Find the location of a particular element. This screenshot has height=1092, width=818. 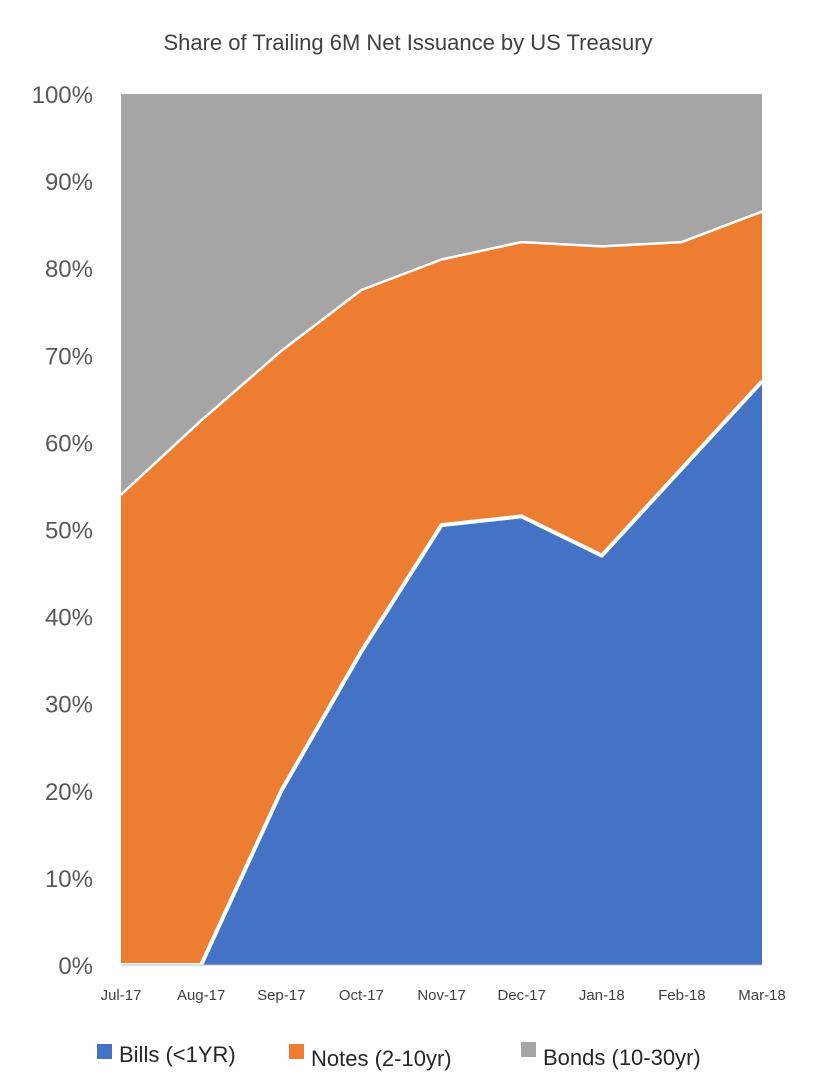

x-tick-label: Oct-17 is located at coordinates (361, 995).